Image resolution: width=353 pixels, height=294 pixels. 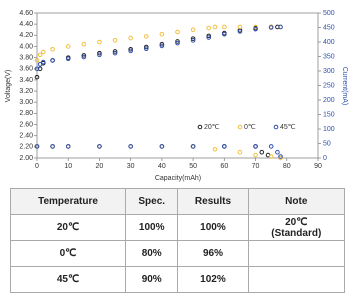 I want to click on header-cell: Results, so click(x=213, y=201).